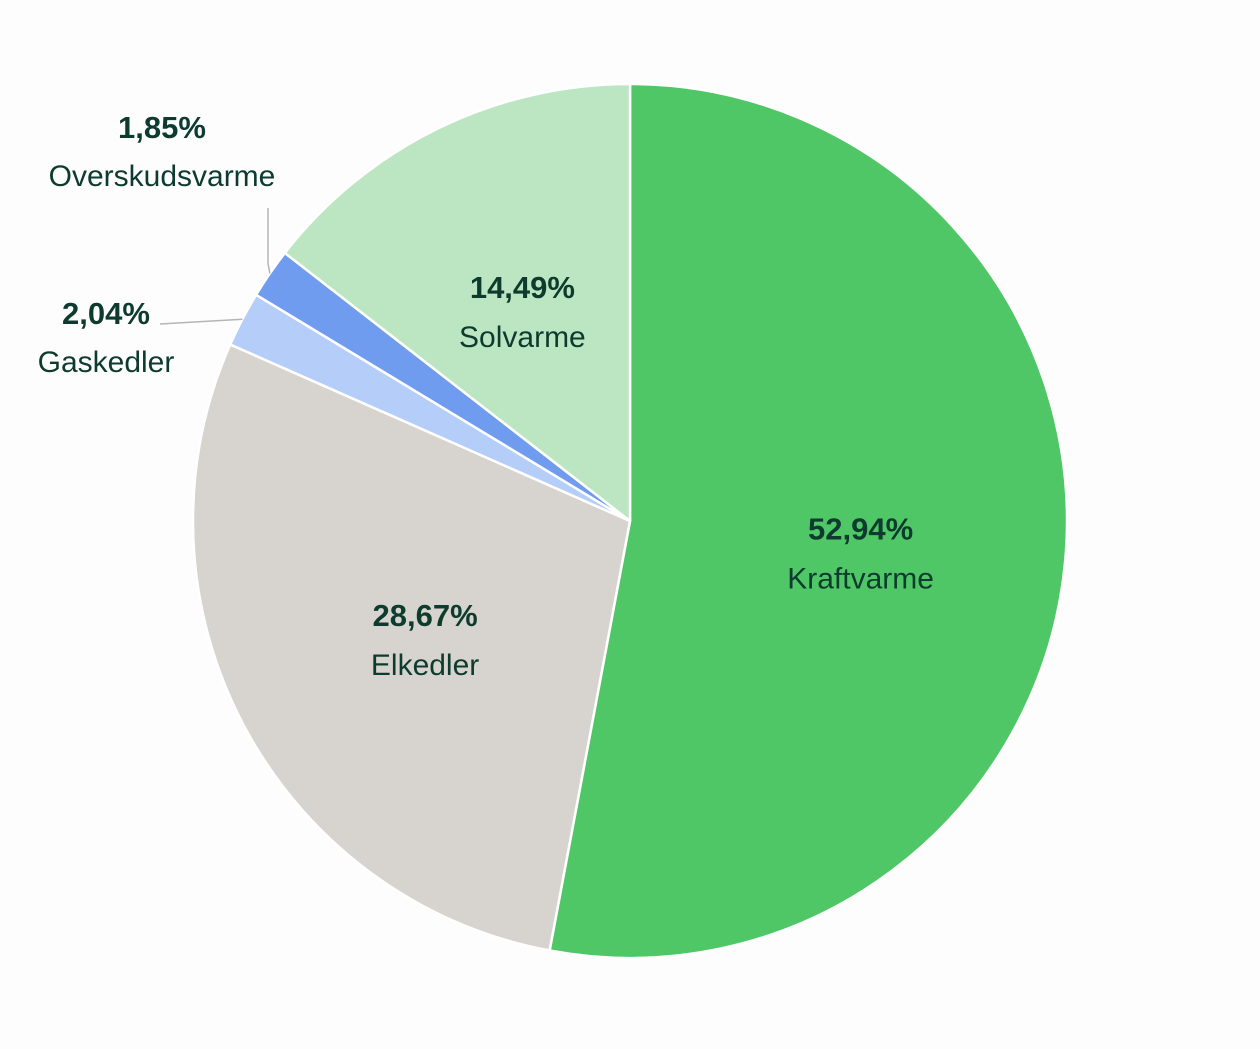  I want to click on leader-lines-layer, so click(215, 266).